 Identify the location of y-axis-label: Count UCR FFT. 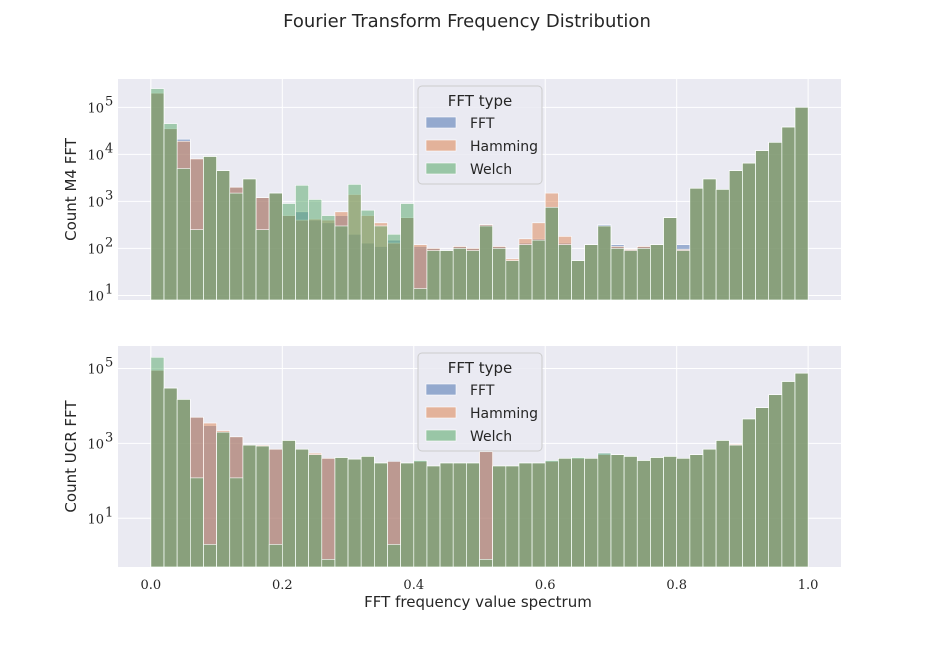
(71, 456).